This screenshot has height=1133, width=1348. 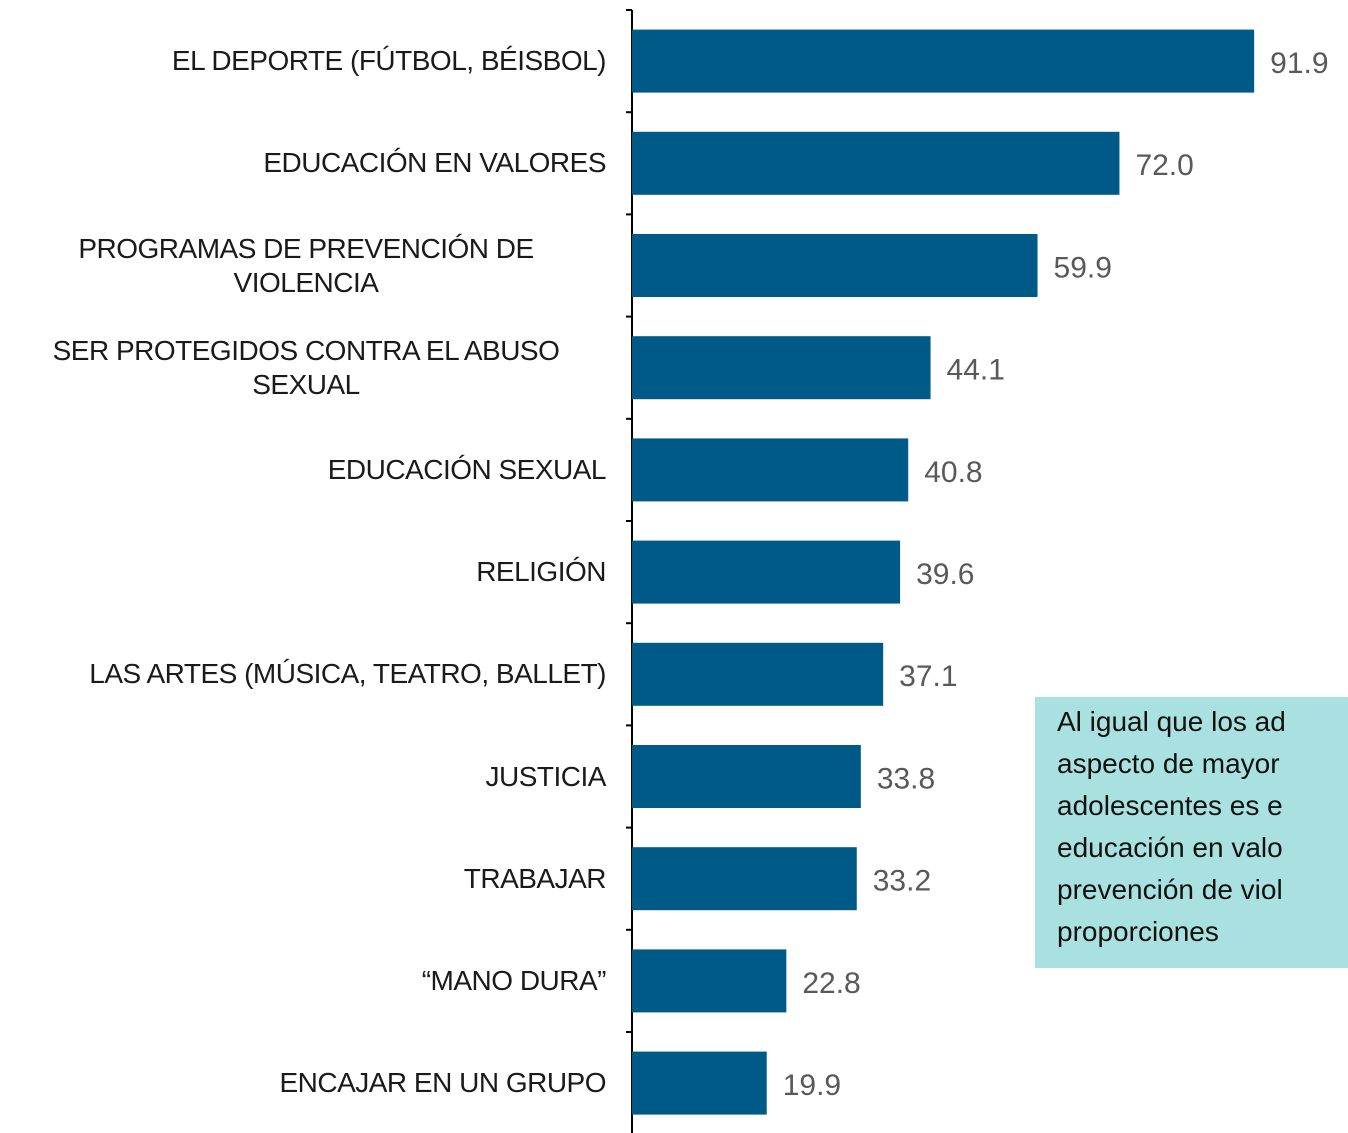 I want to click on category-label: ENCAJAR EN UN GRUPO, so click(x=442, y=1083).